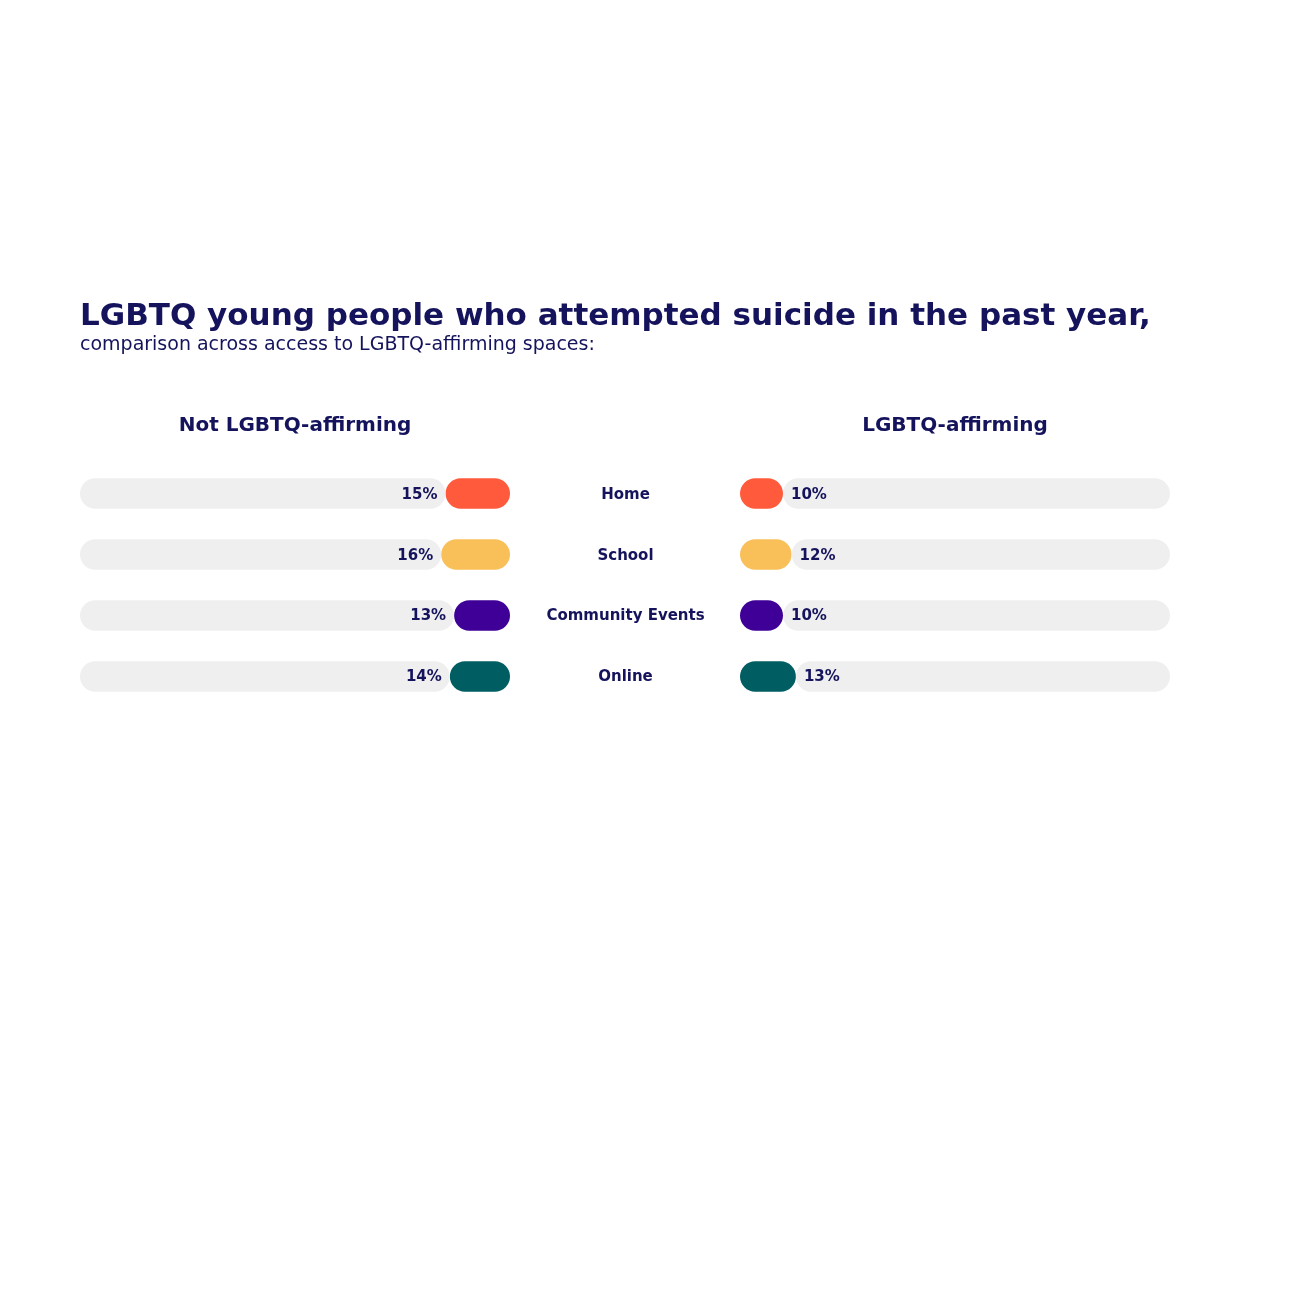 Image resolution: width=1300 pixels, height=1300 pixels. I want to click on text: LGBTQ young people who attempted suicide in the past year,, so click(615, 314).